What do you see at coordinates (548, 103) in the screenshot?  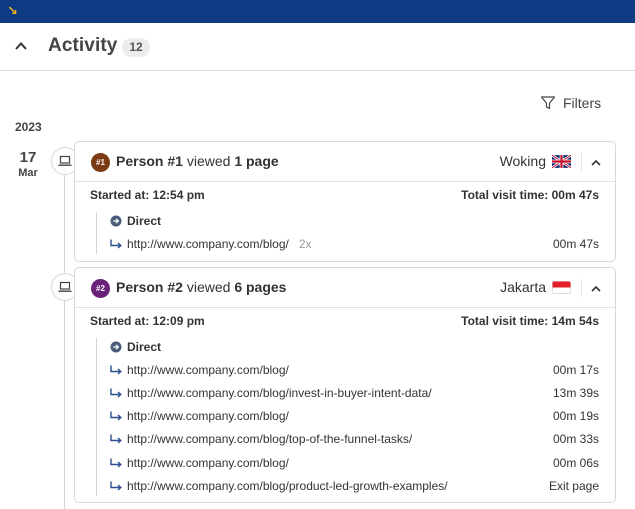 I see `filter-icon` at bounding box center [548, 103].